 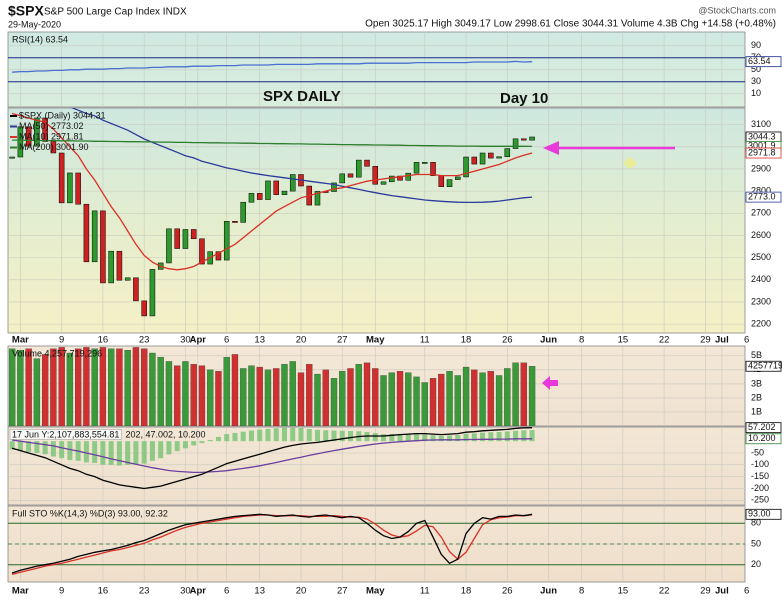 What do you see at coordinates (54, 147) in the screenshot?
I see `legend-label: MA(200) 3001.90` at bounding box center [54, 147].